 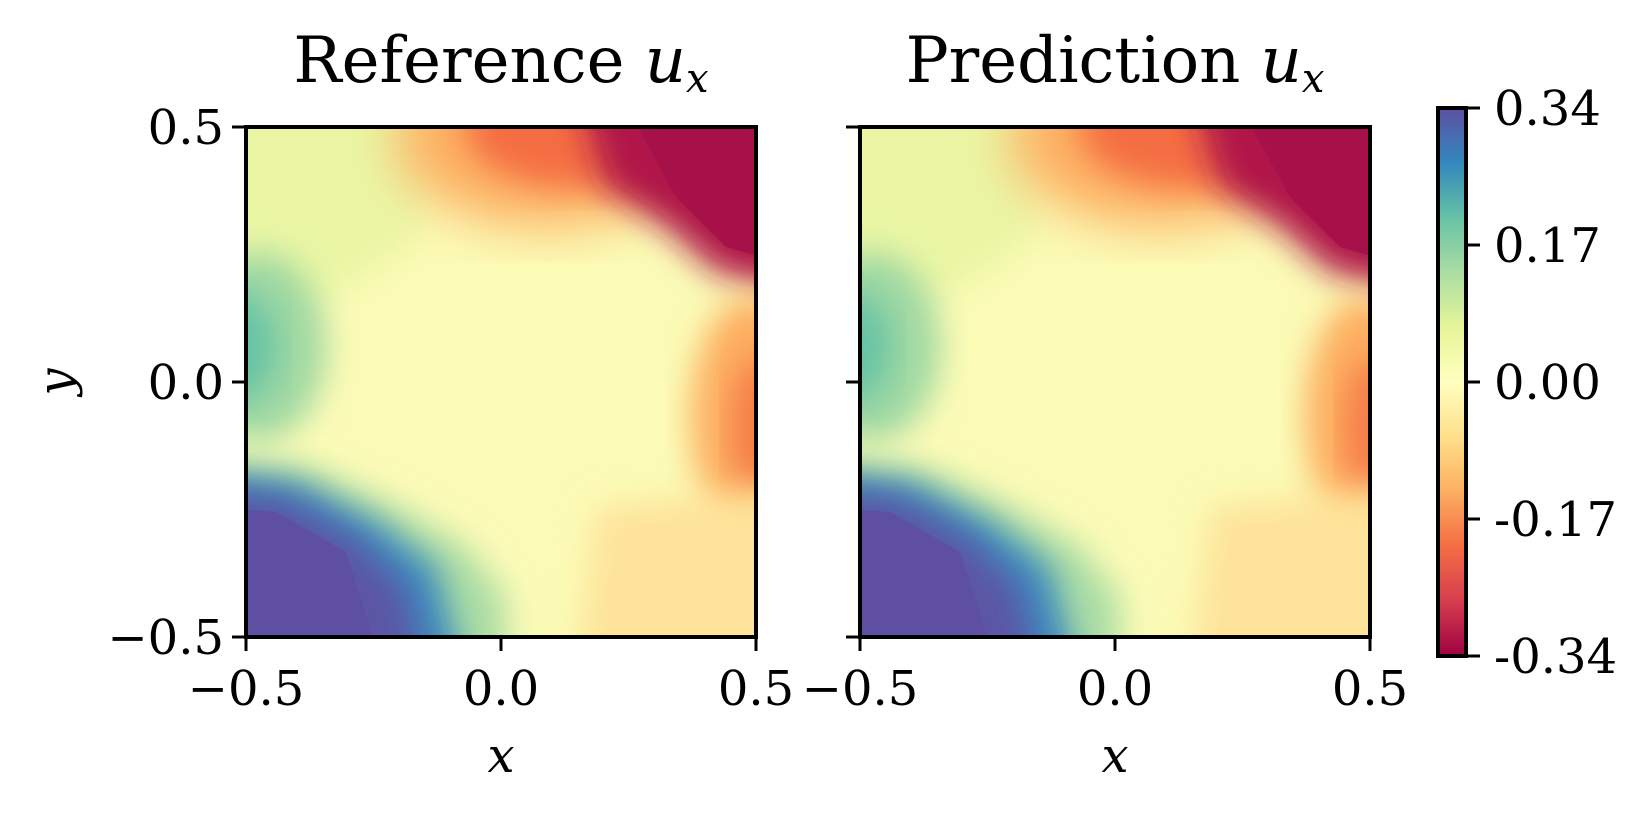 What do you see at coordinates (56, 383) in the screenshot?
I see `reference-y-axis-label: y` at bounding box center [56, 383].